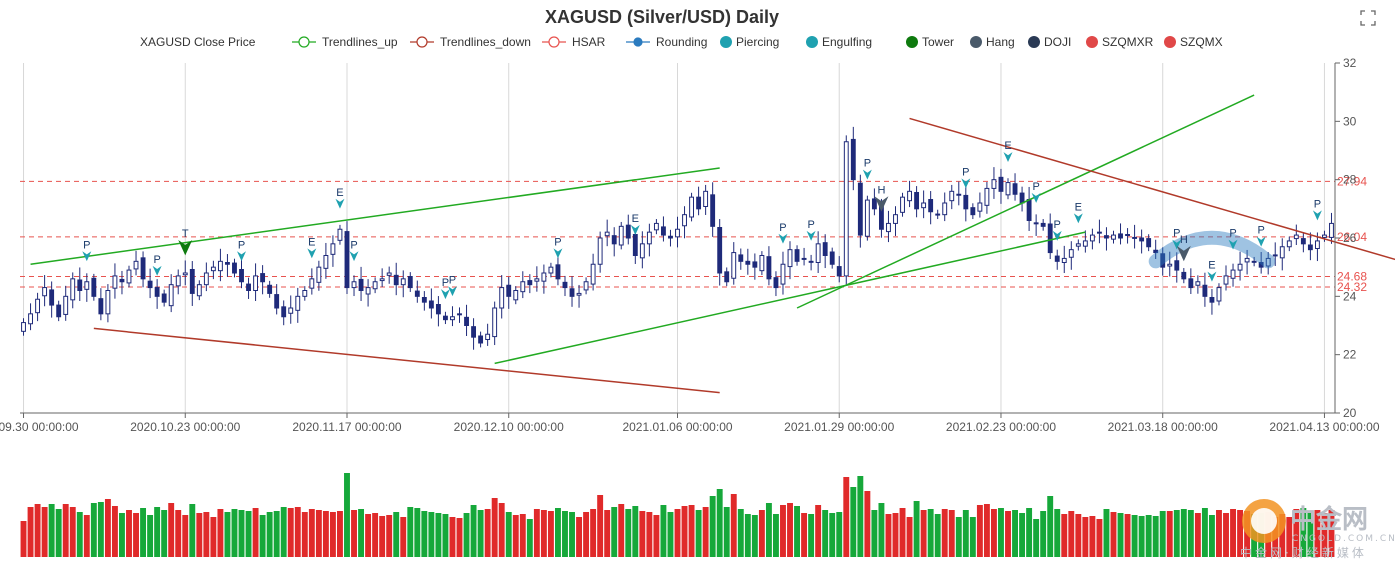  I want to click on x-tick-label: 2021.03.18 00:00:00, so click(1163, 427).